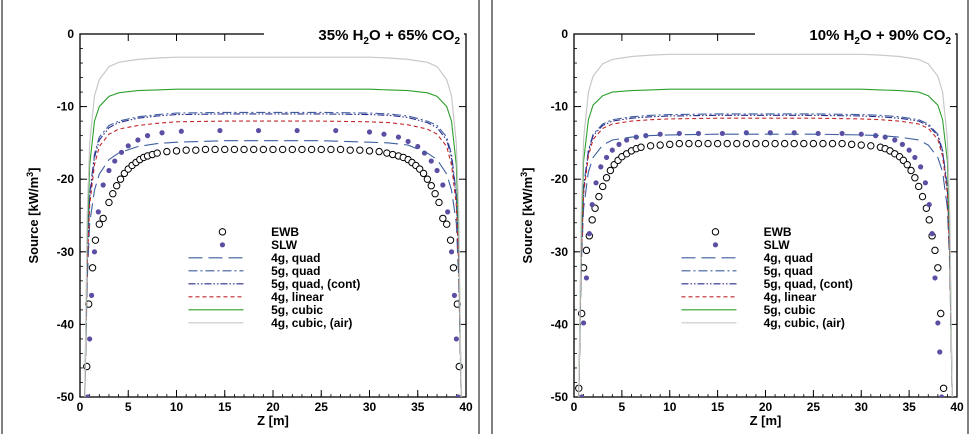  Describe the element at coordinates (297, 310) in the screenshot. I see `legend-label: 5g, cubic` at that location.